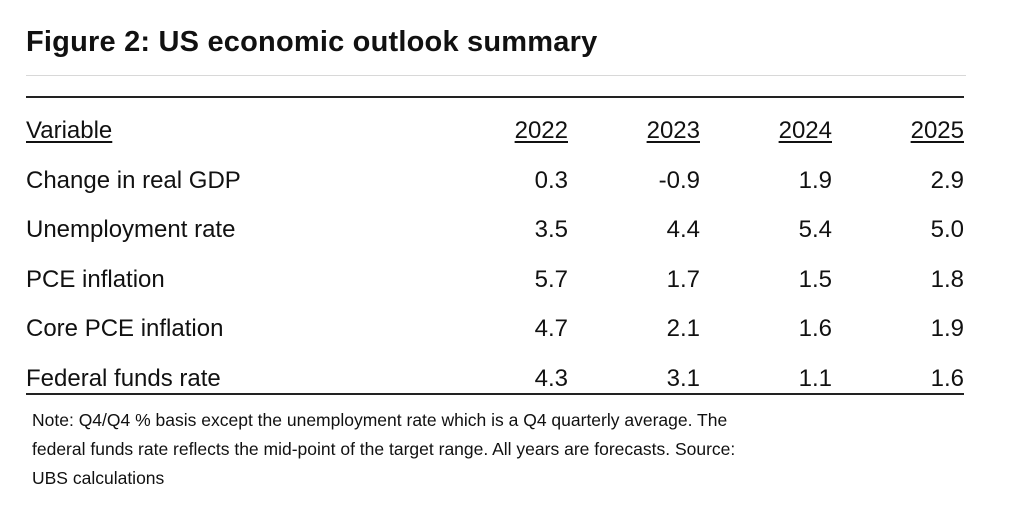  Describe the element at coordinates (131, 229) in the screenshot. I see `row-label: Unemployment rate` at that location.